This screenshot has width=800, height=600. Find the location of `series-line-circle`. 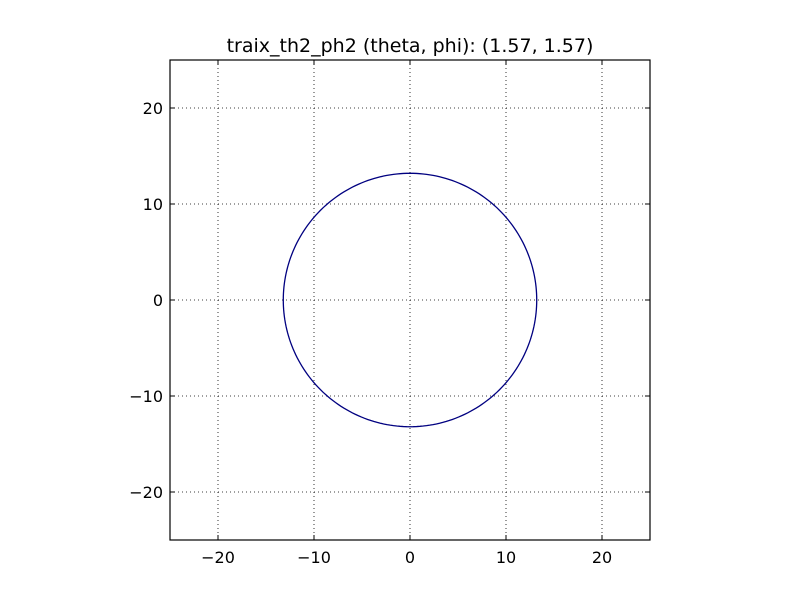

series-line-circle is located at coordinates (410, 300).